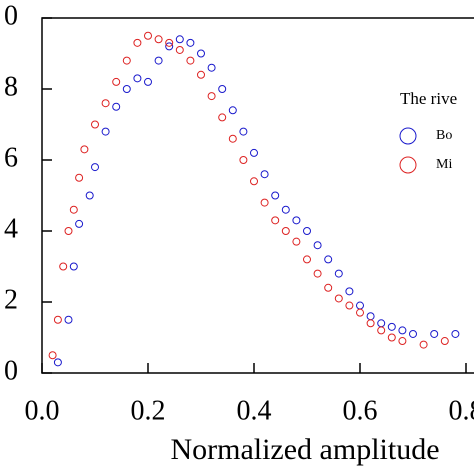 This screenshot has height=474, width=474. I want to click on y-tick-label: 2, so click(11, 299).